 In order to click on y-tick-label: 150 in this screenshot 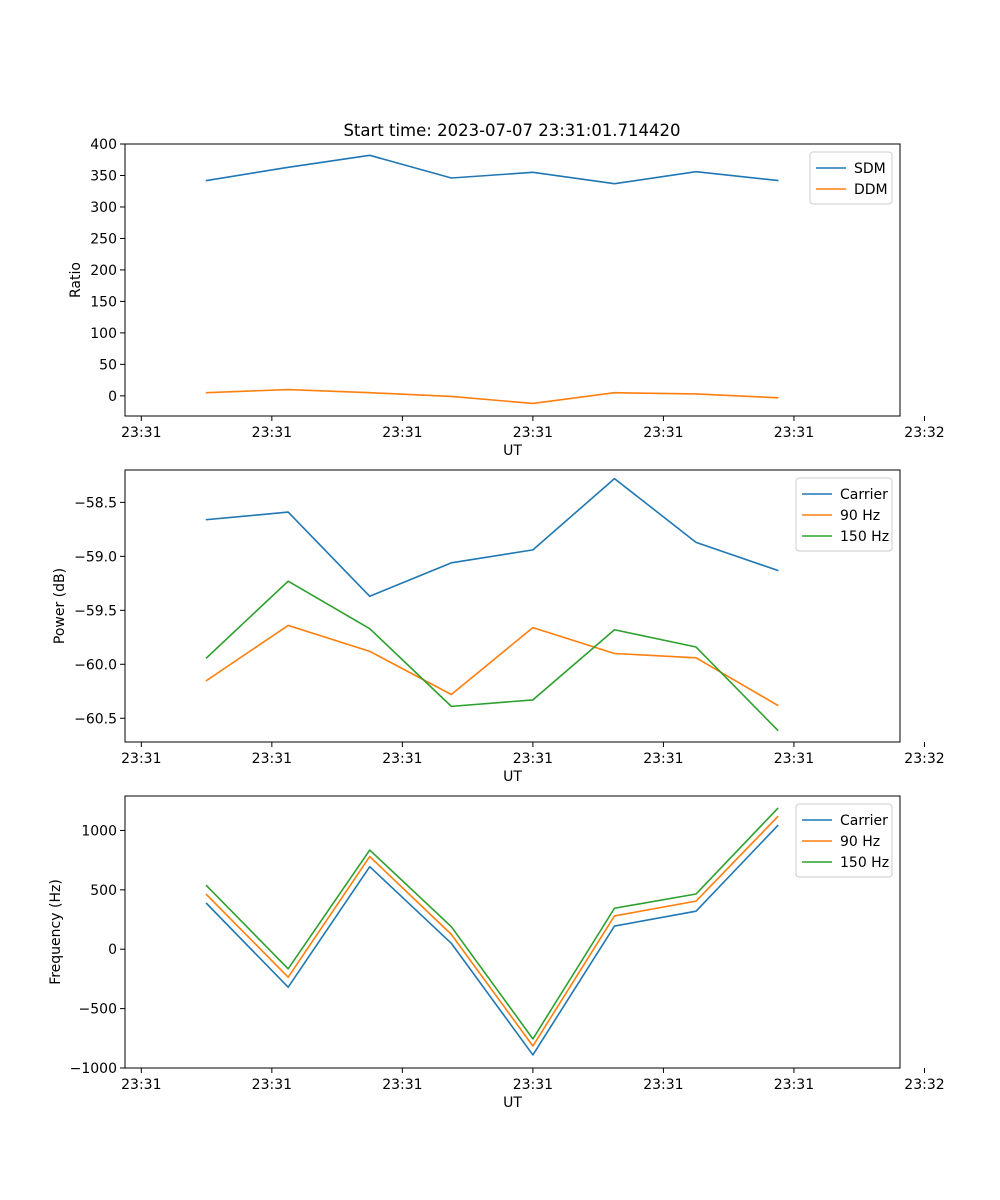, I will do `click(103, 302)`.